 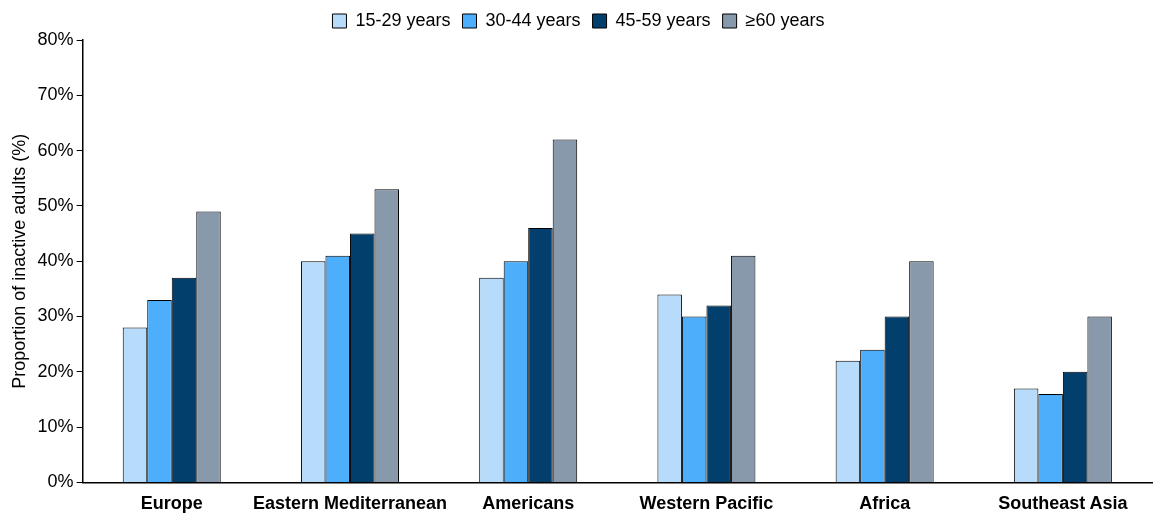 What do you see at coordinates (60, 481) in the screenshot?
I see `y-tick-label: 0%` at bounding box center [60, 481].